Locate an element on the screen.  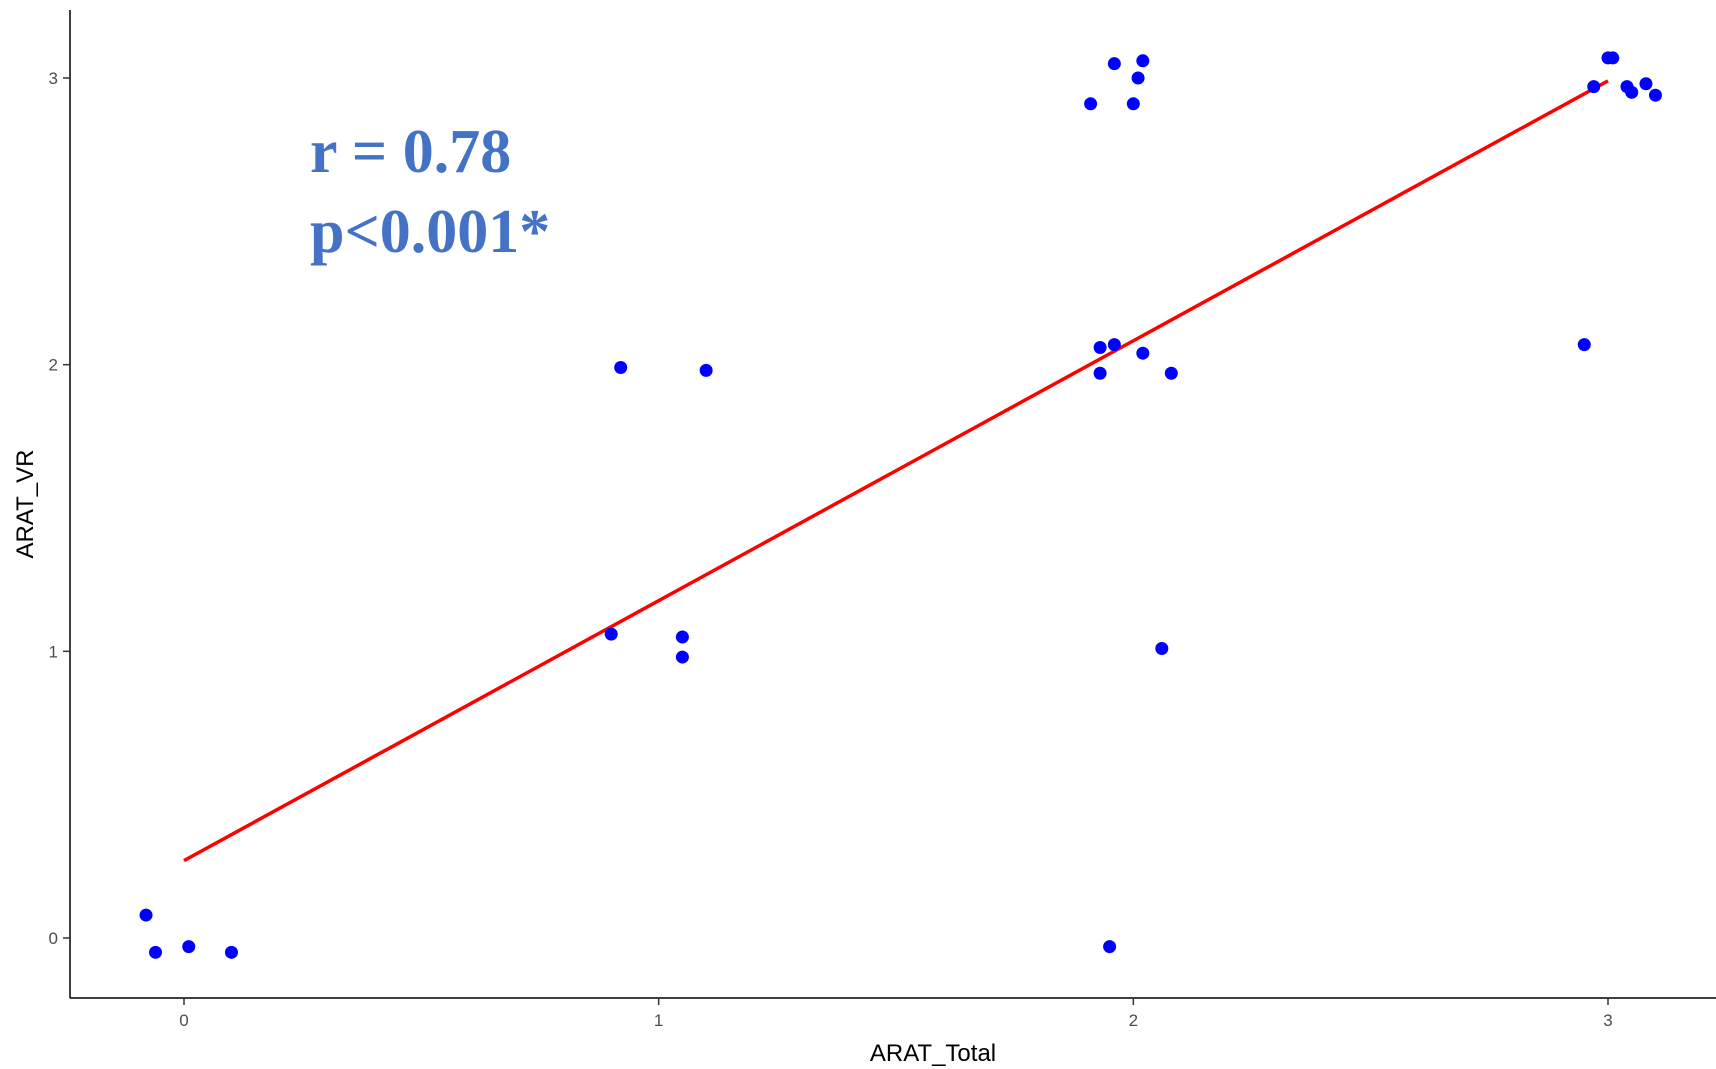
x-tick-label: 2 is located at coordinates (1133, 1020).